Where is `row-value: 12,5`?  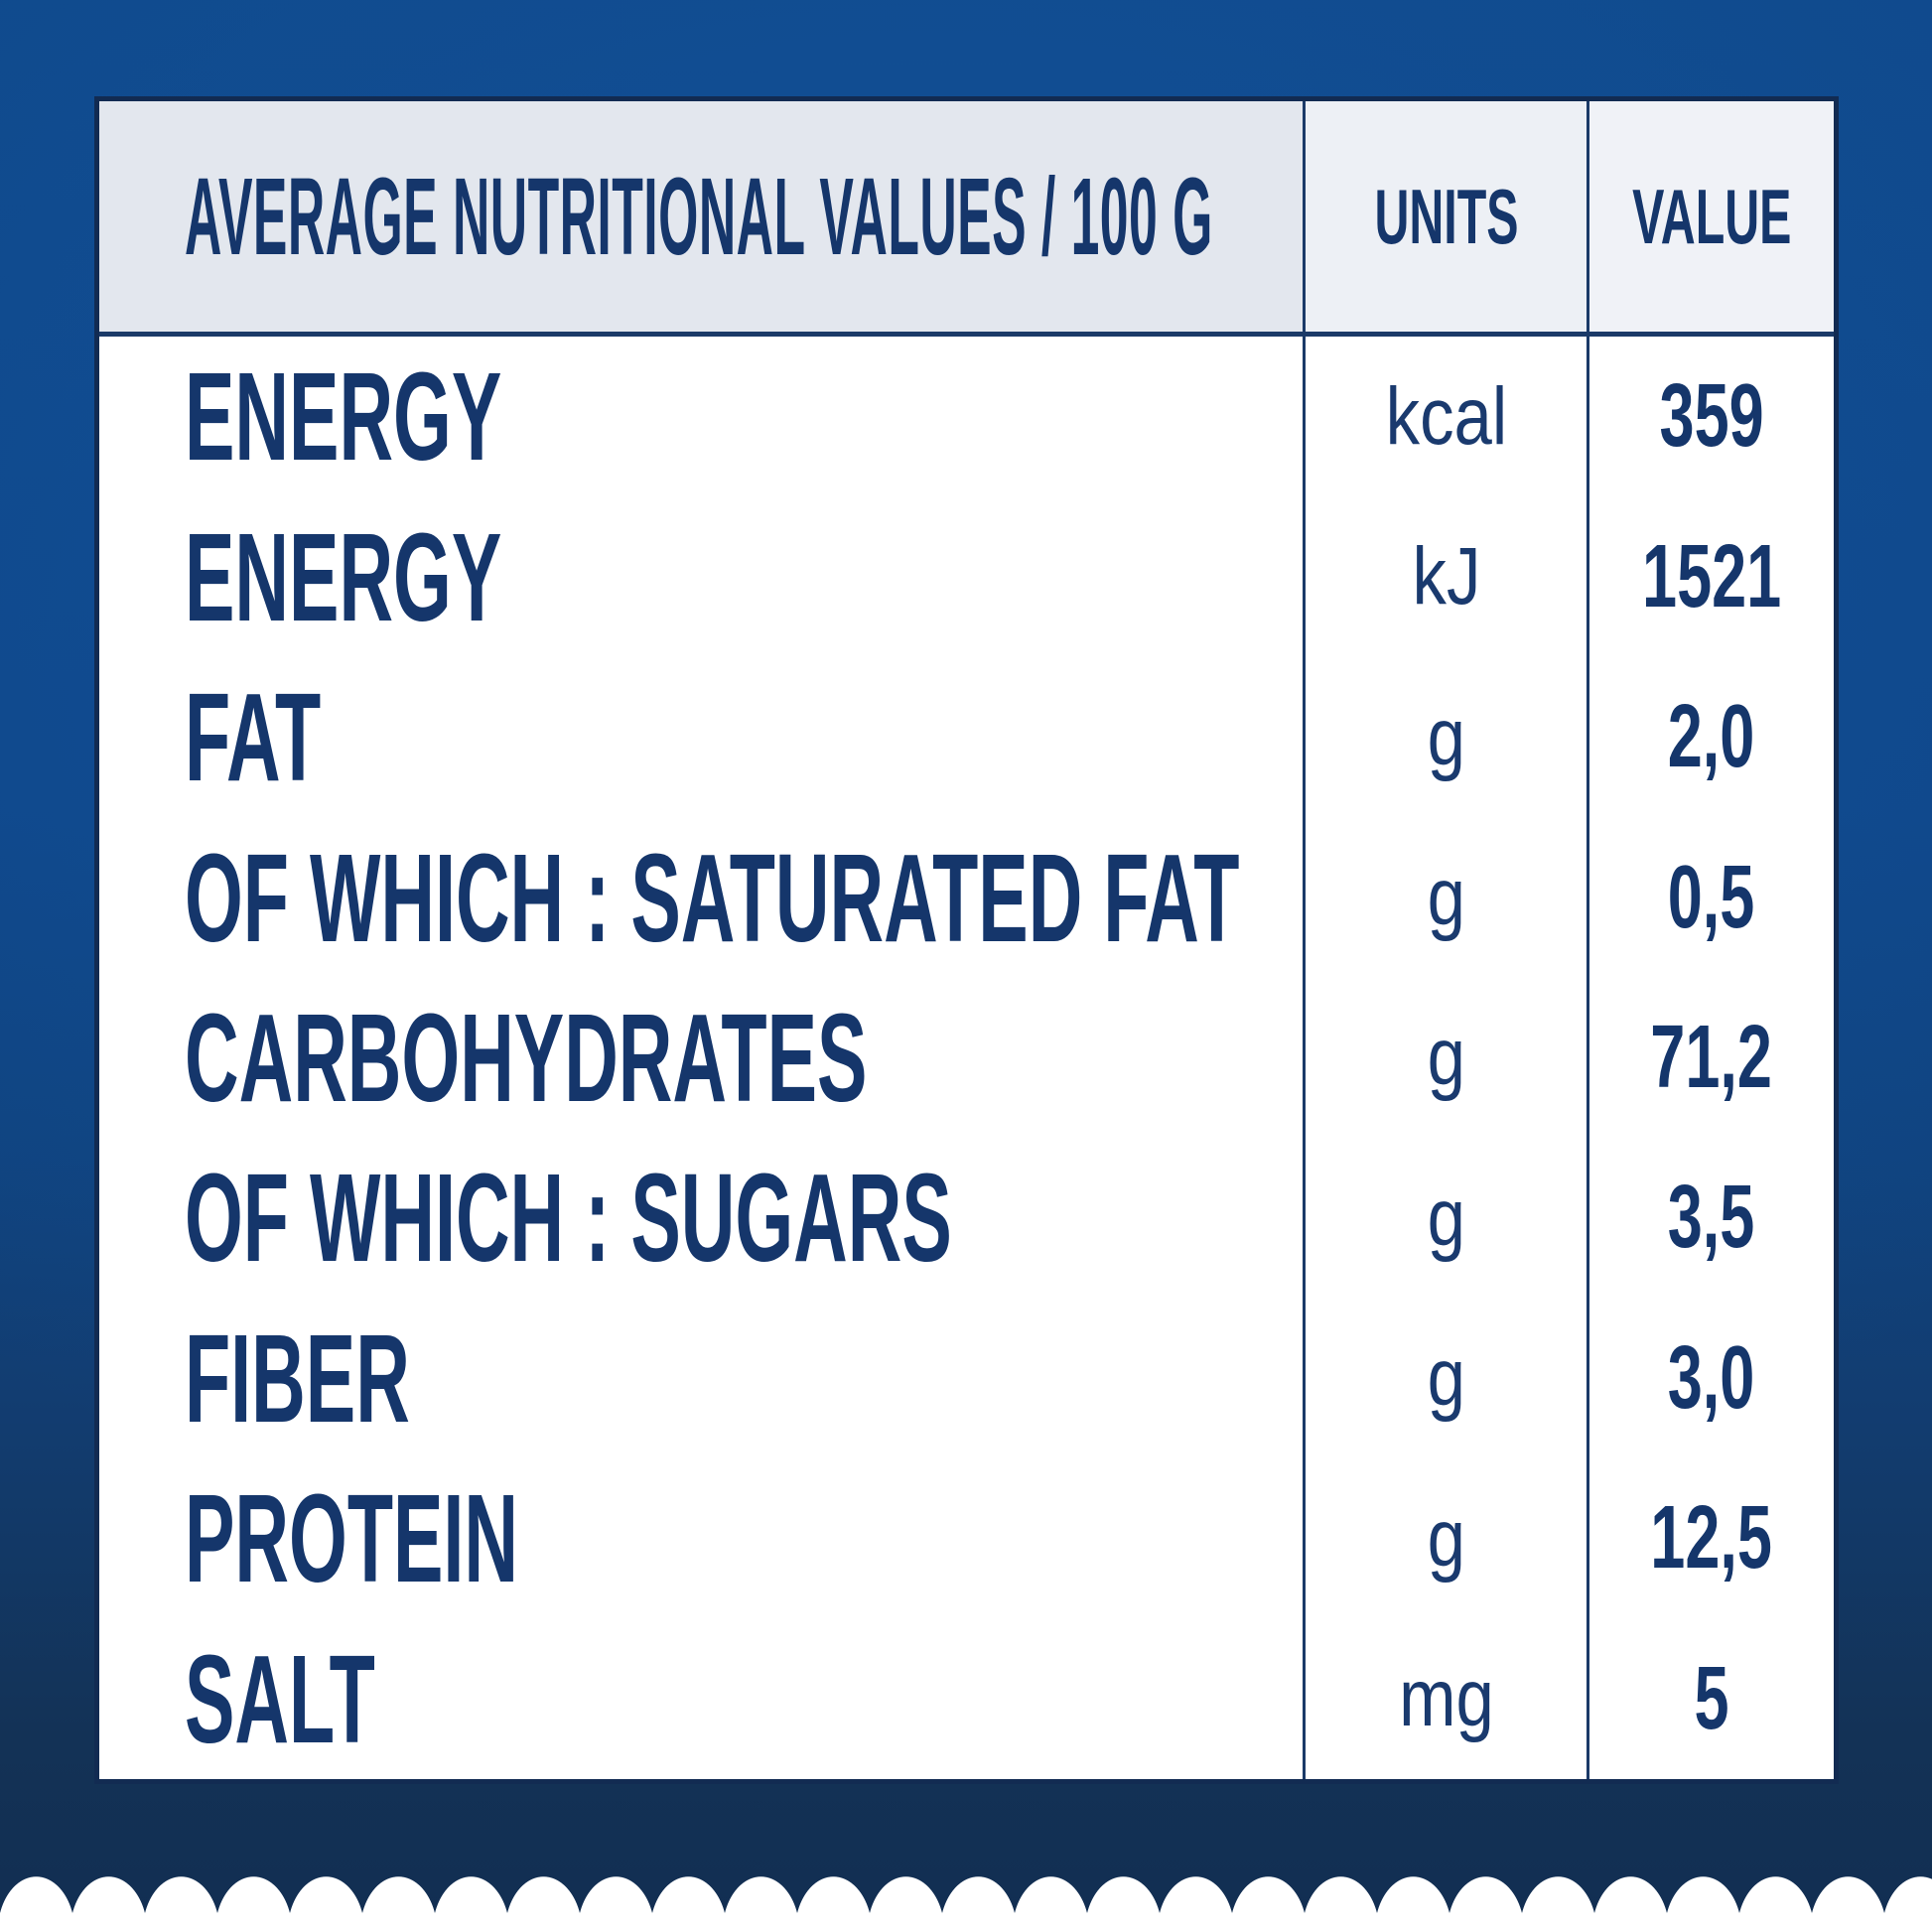 row-value: 12,5 is located at coordinates (1711, 1538).